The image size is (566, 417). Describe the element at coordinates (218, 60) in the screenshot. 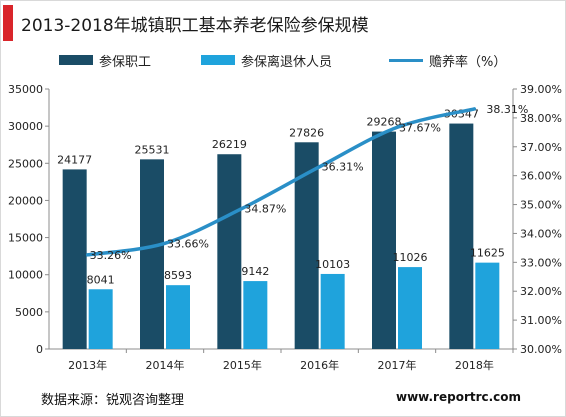

I see `legend-swatch-retirees` at that location.